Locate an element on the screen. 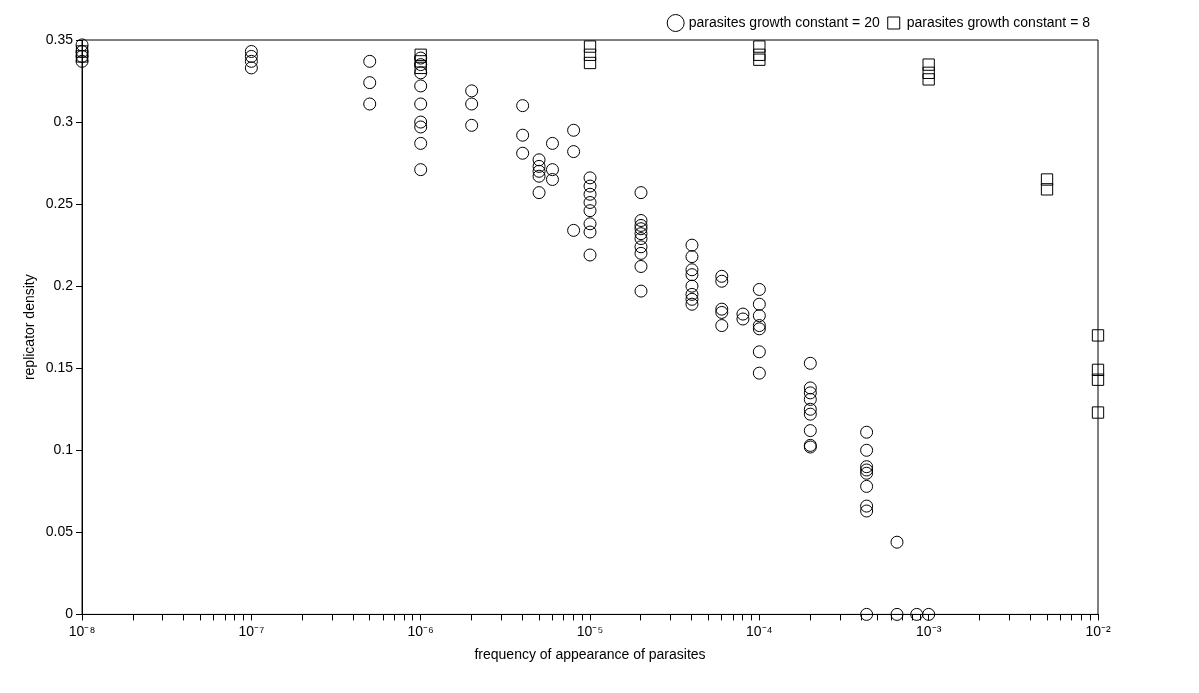 This screenshot has height=693, width=1199. y-tick-label: 0 is located at coordinates (69, 613).